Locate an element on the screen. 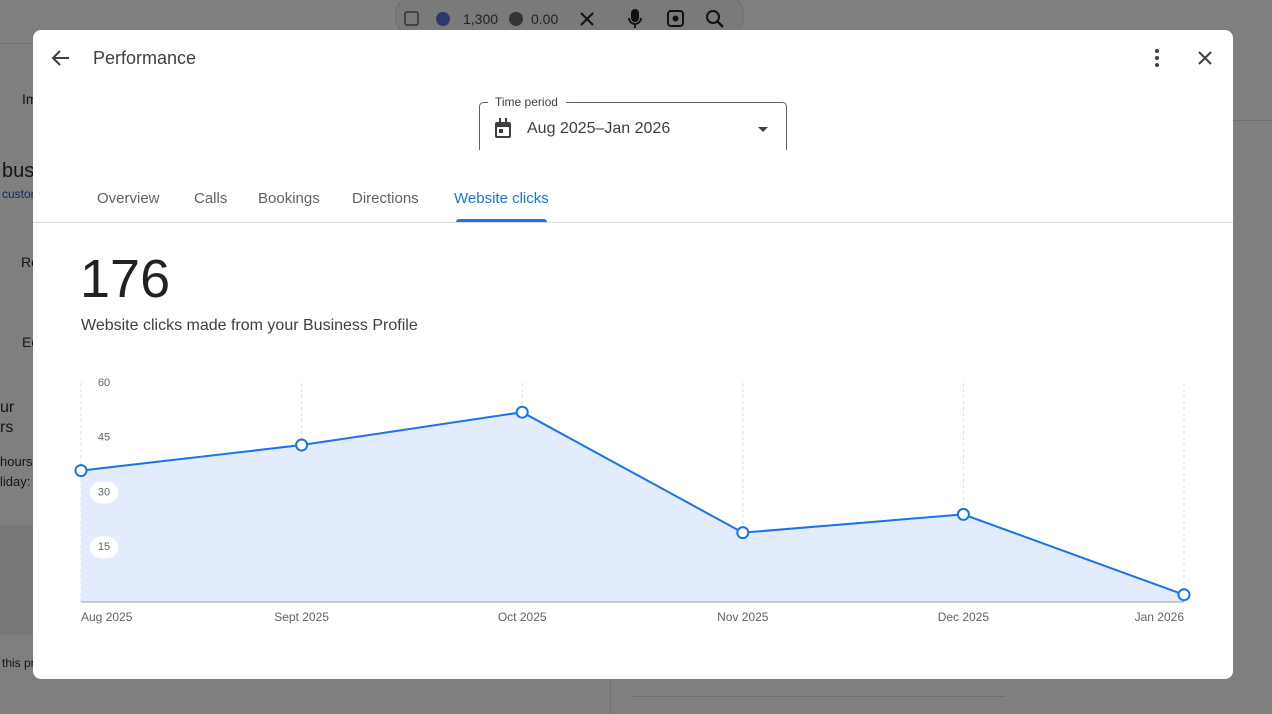 The height and width of the screenshot is (714, 1272). close-icon is located at coordinates (1205, 58).